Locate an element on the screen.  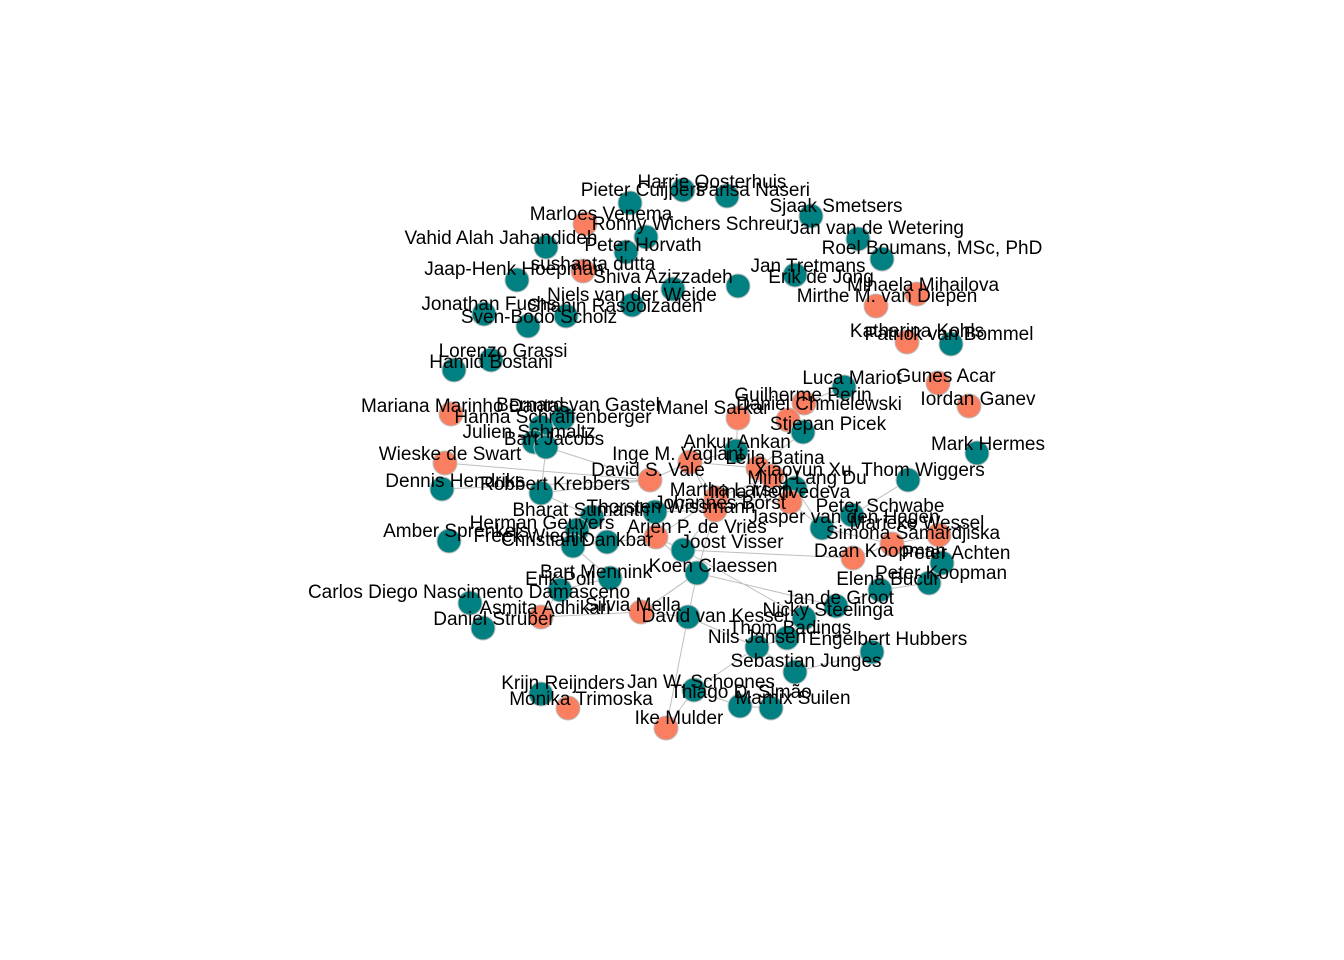
node-label: Daniel Chmielewski is located at coordinates (819, 404).